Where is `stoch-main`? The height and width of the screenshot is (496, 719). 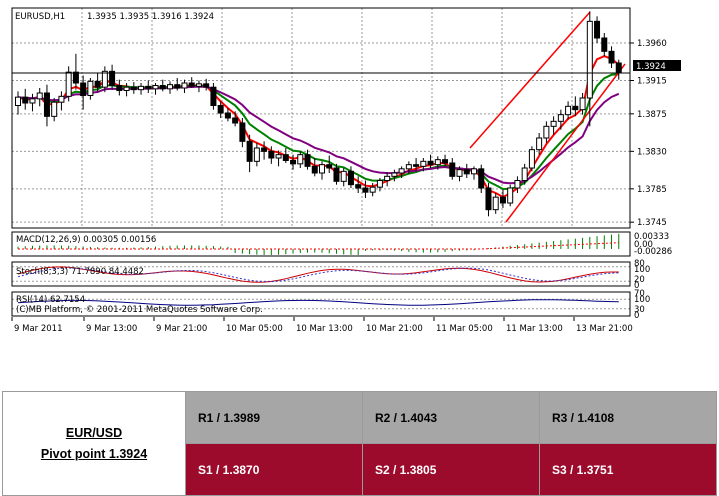 stoch-main is located at coordinates (318, 274).